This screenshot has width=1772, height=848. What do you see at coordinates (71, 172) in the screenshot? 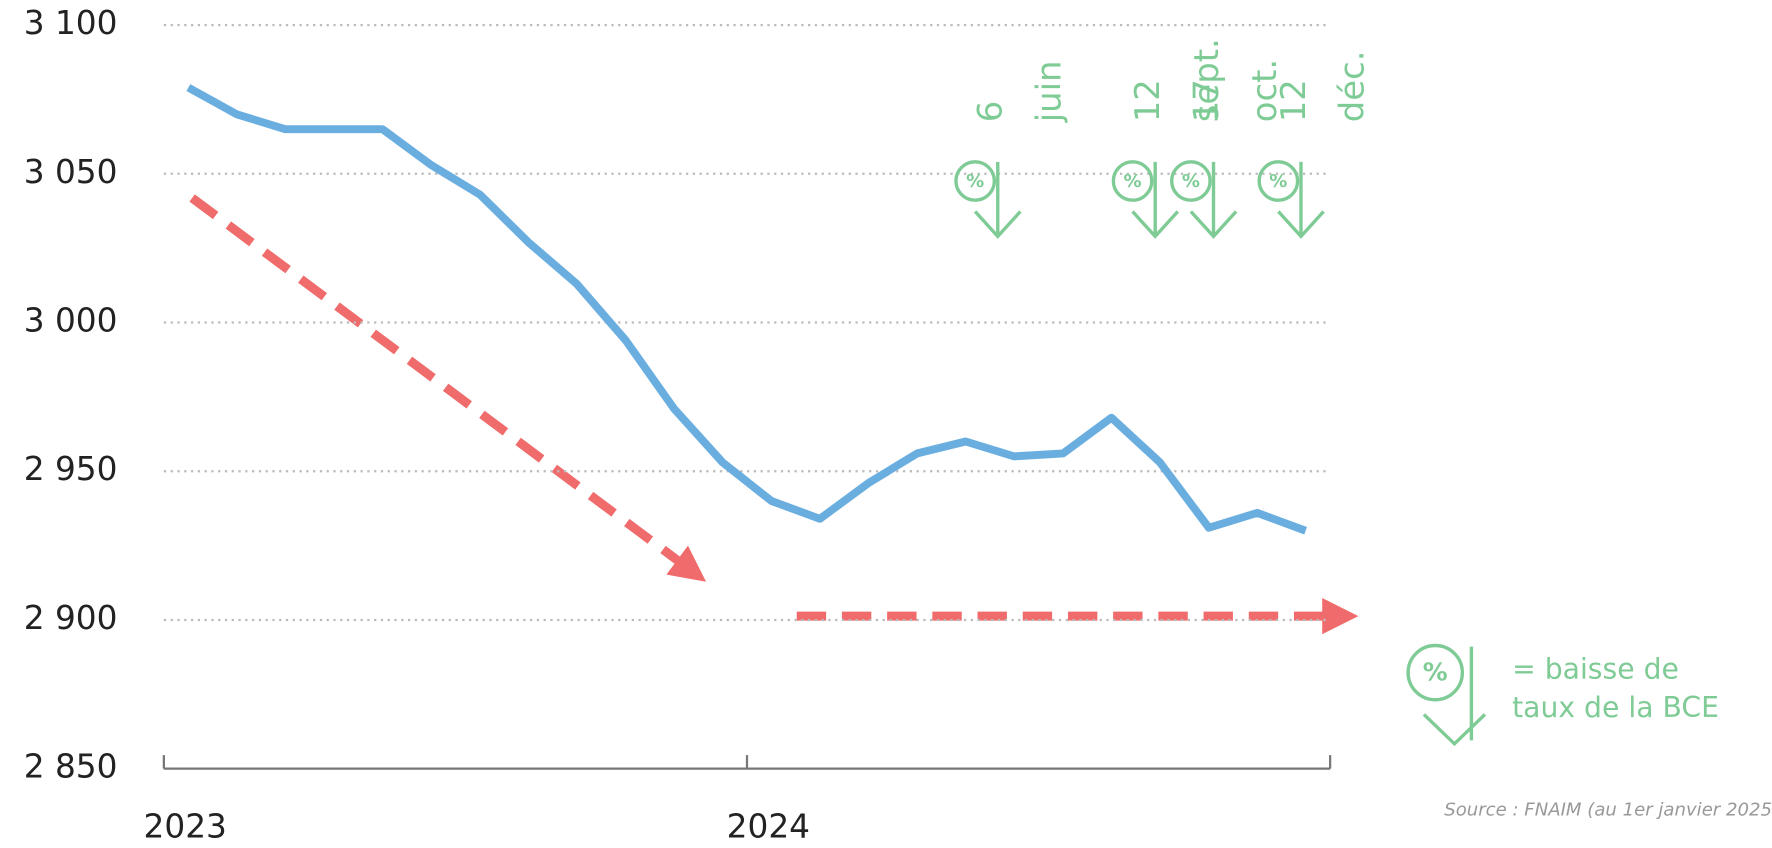
I see `y-tick-label: 3 050` at bounding box center [71, 172].